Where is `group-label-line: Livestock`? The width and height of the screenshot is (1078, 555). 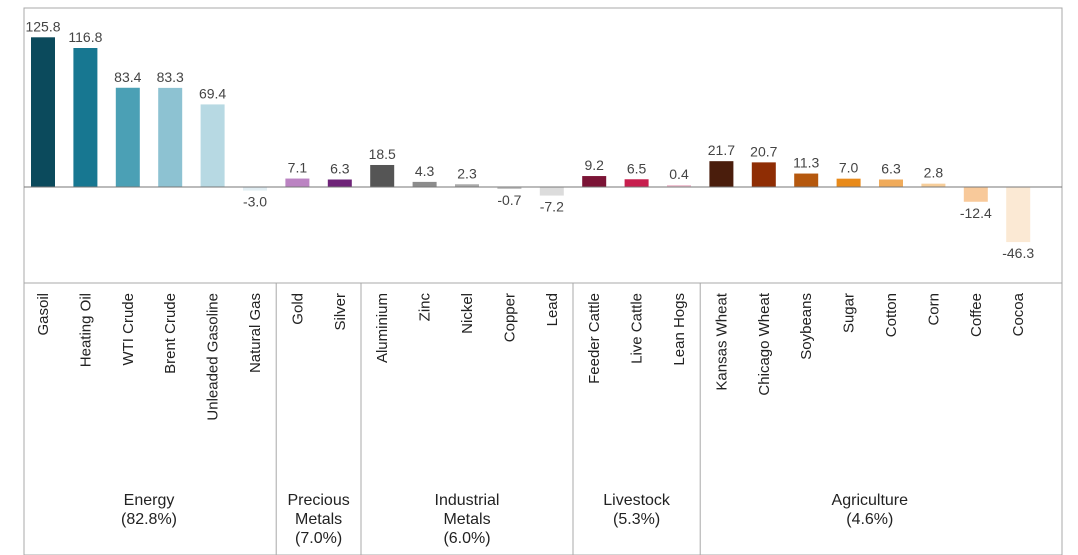
group-label-line: Livestock is located at coordinates (637, 500).